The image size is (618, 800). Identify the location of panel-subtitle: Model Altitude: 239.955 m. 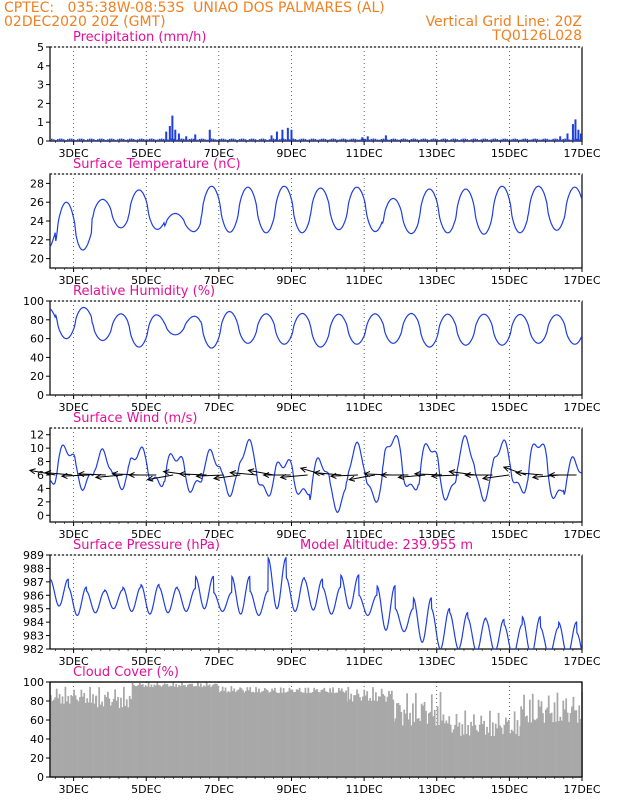
(386, 545).